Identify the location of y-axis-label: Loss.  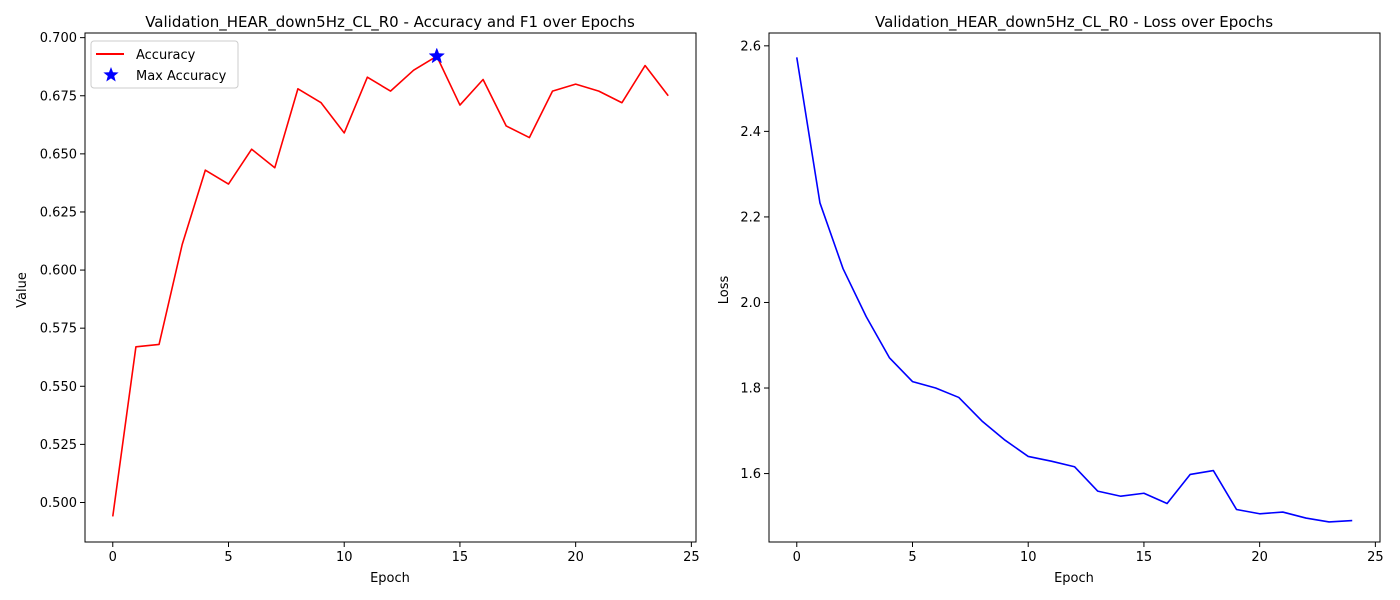
(724, 290).